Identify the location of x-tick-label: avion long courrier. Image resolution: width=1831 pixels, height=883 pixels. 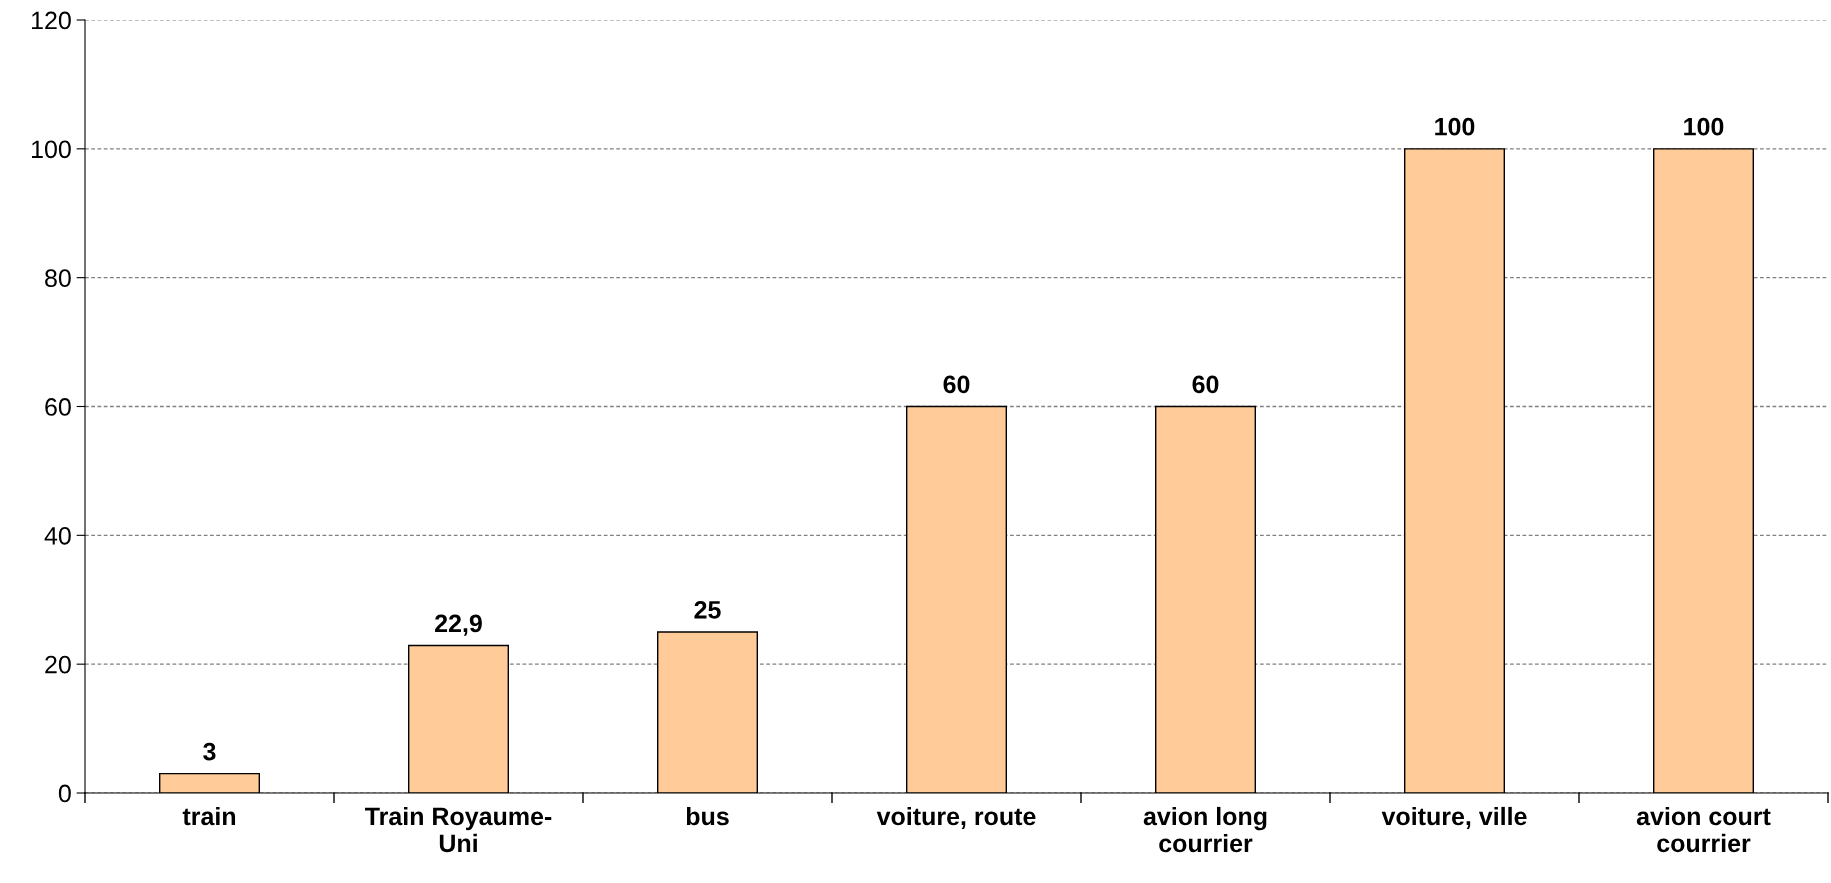
(1205, 829).